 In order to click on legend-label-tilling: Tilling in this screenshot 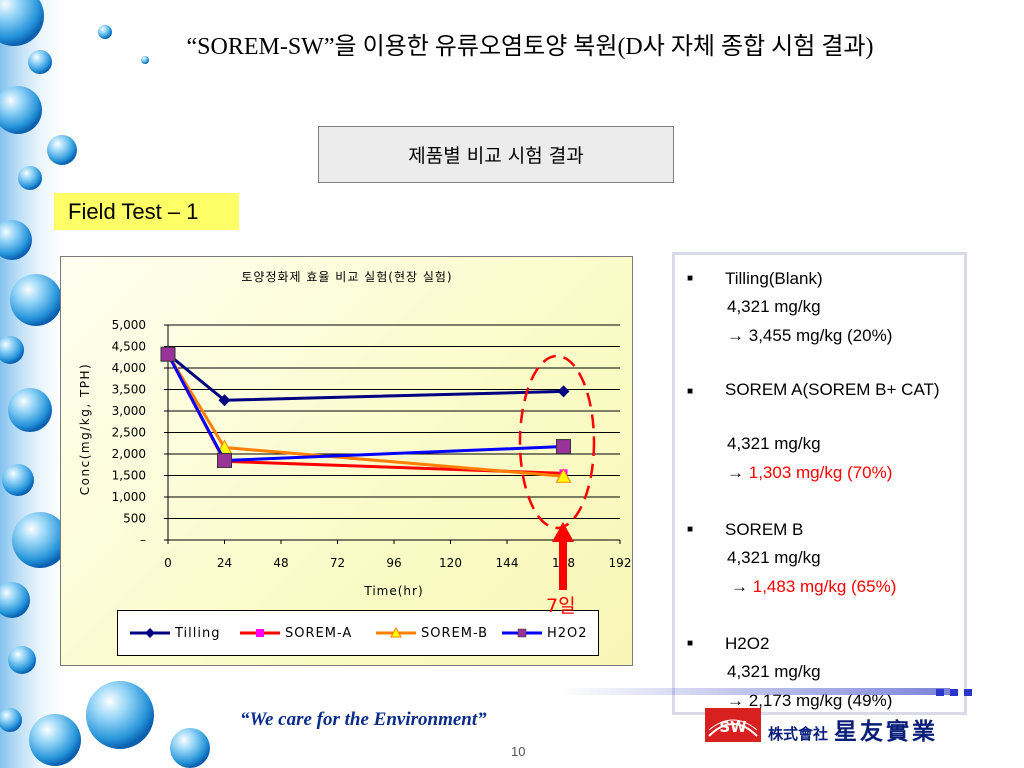, I will do `click(198, 633)`.